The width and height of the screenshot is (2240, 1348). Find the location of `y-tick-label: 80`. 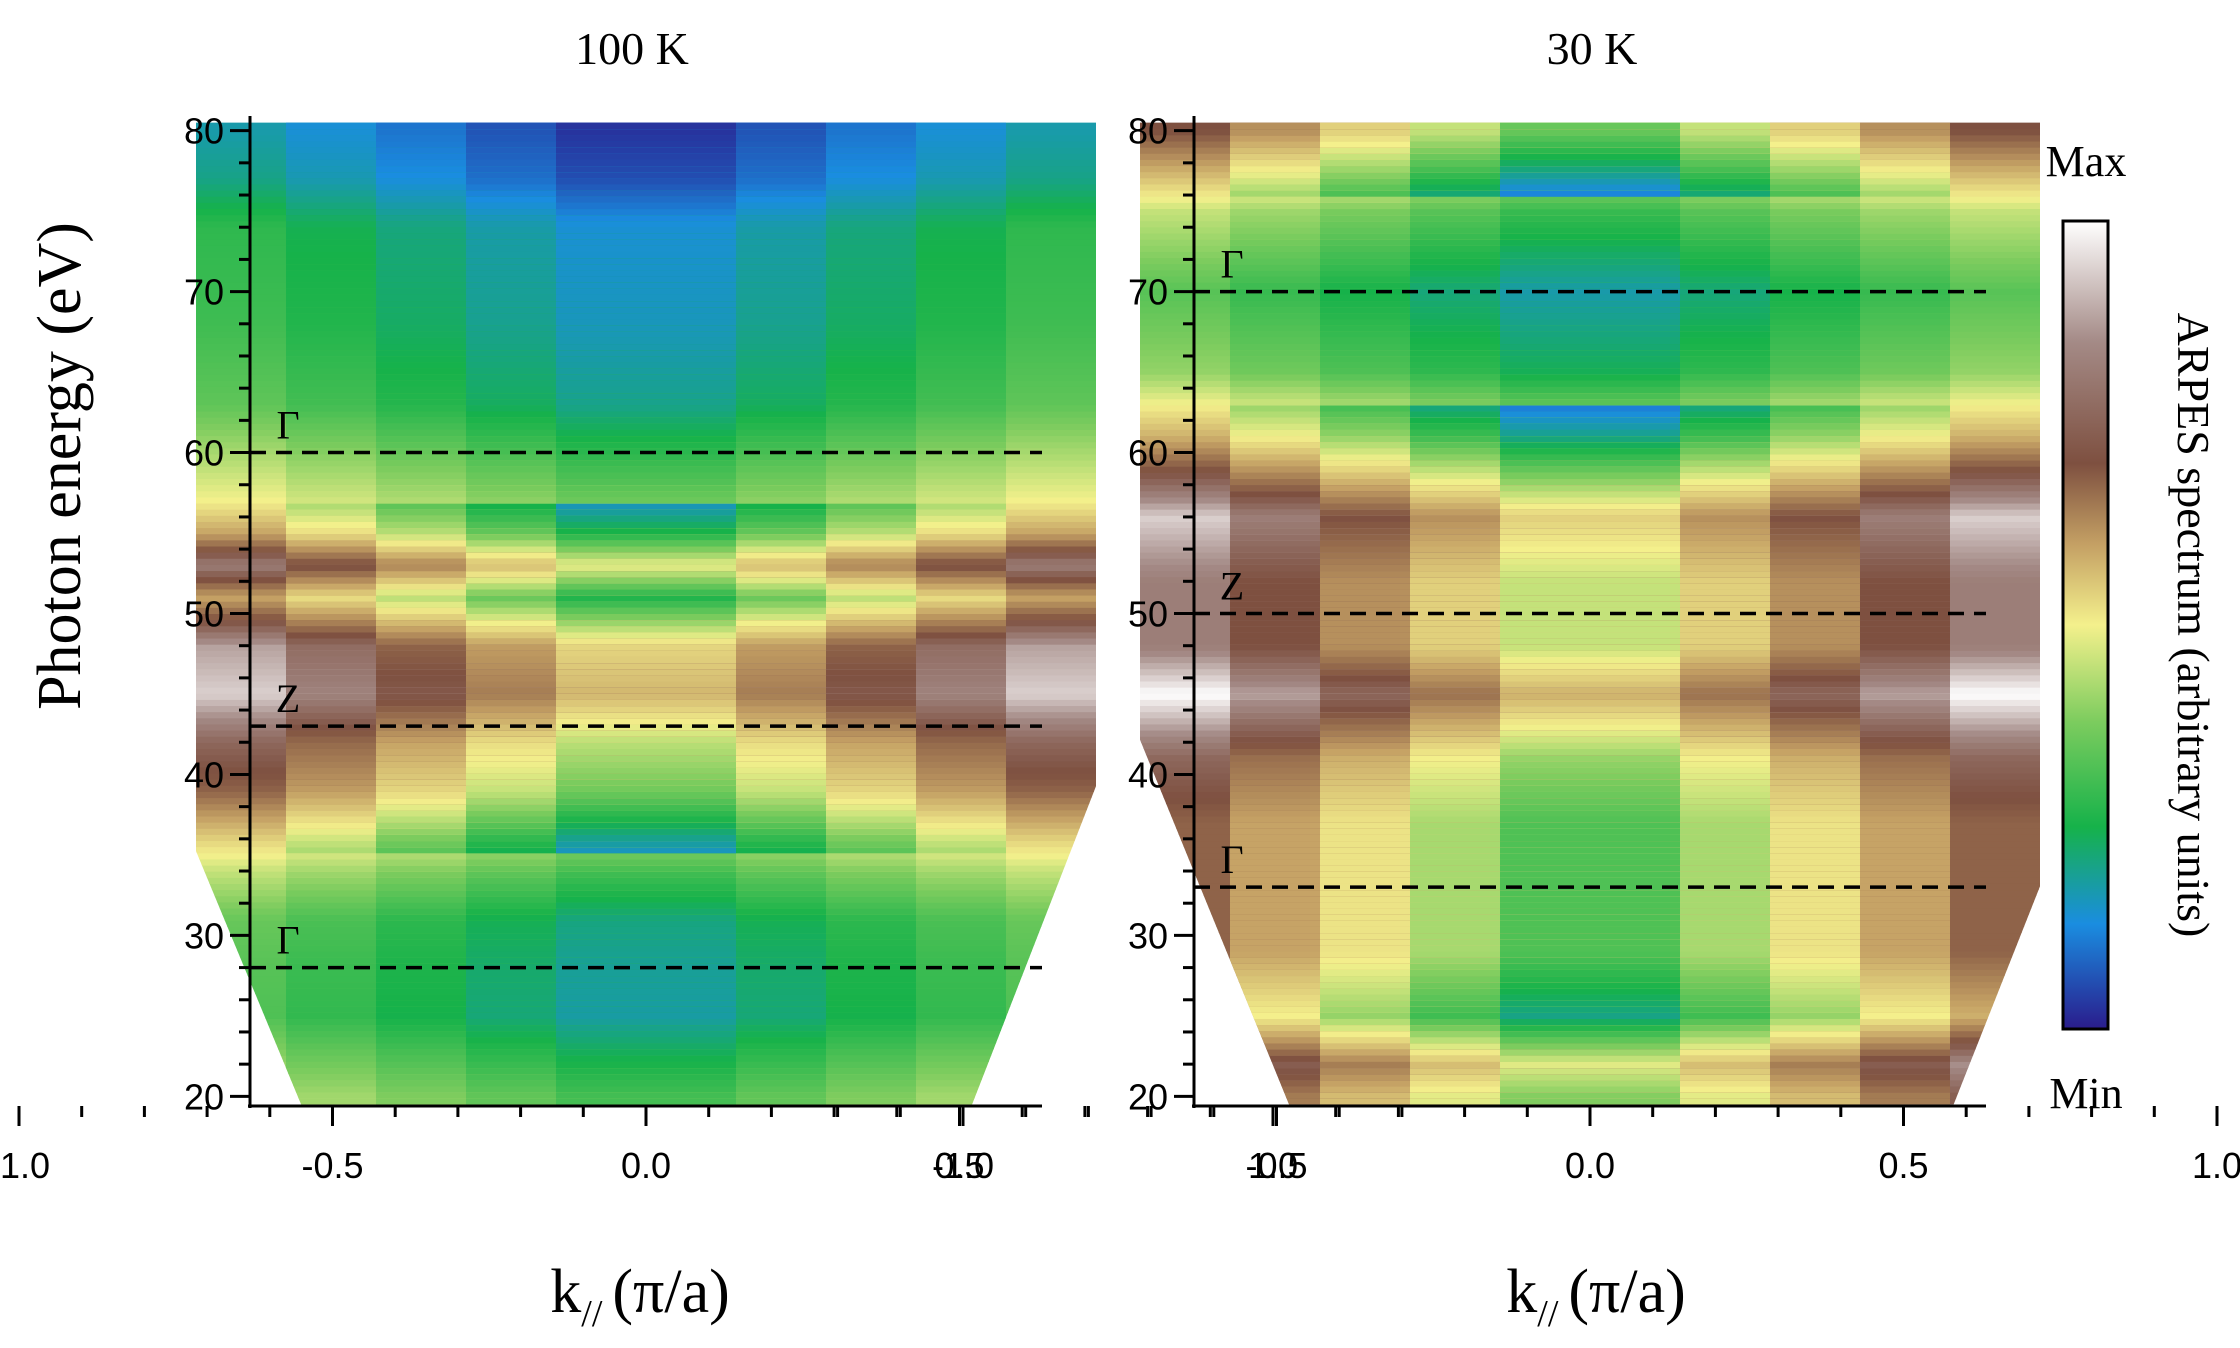

y-tick-label: 80 is located at coordinates (1148, 131).